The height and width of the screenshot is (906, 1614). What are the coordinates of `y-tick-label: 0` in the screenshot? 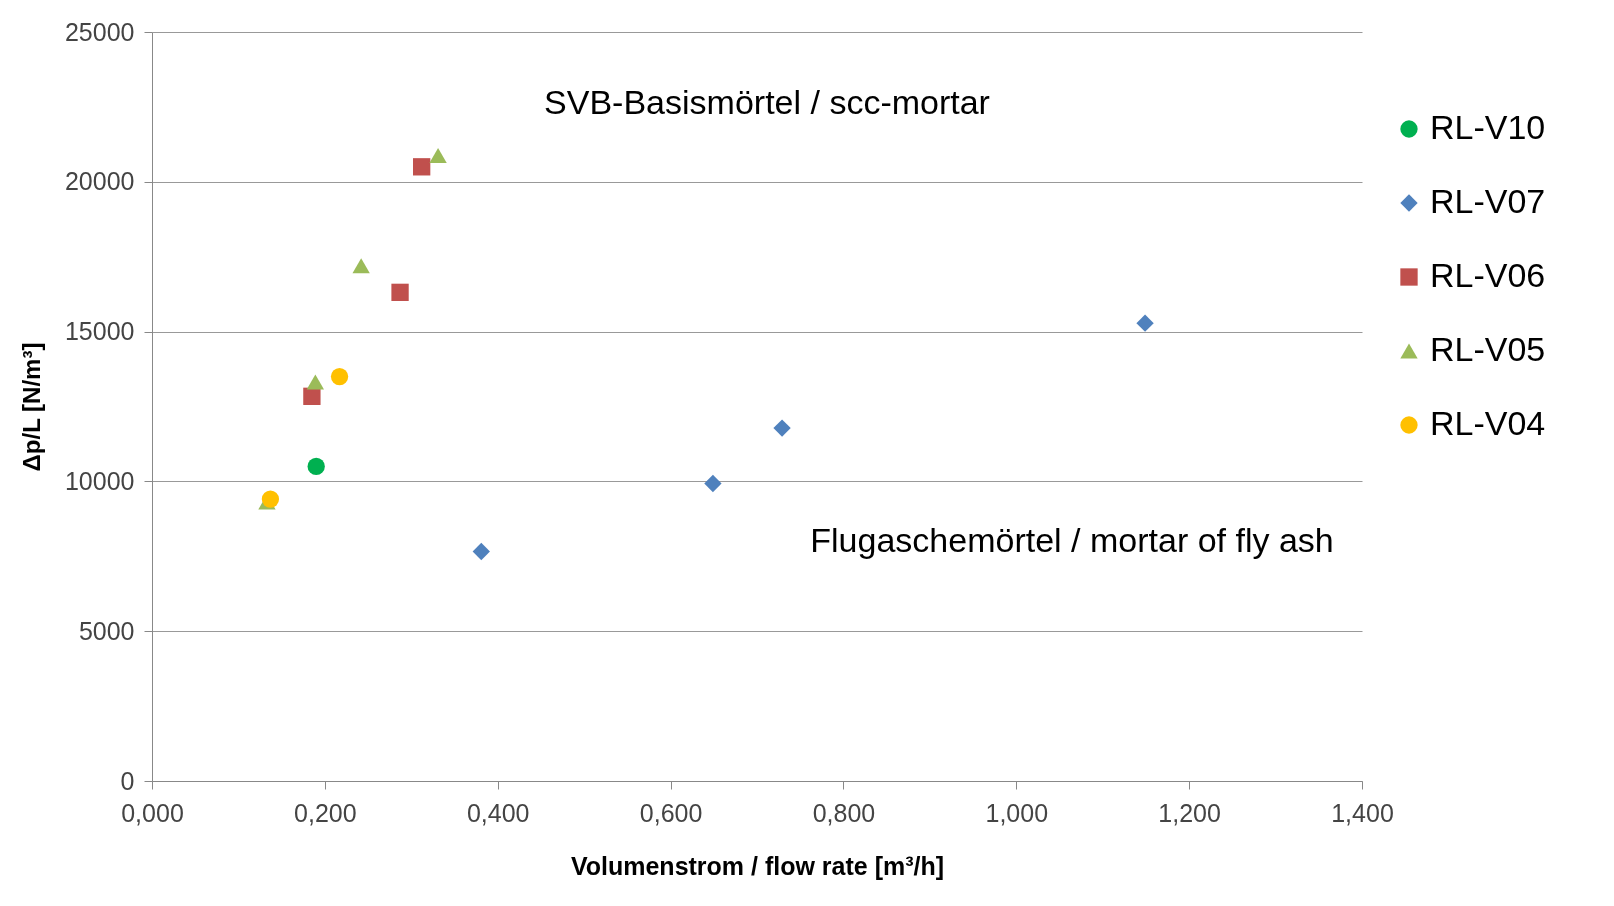 It's located at (127, 780).